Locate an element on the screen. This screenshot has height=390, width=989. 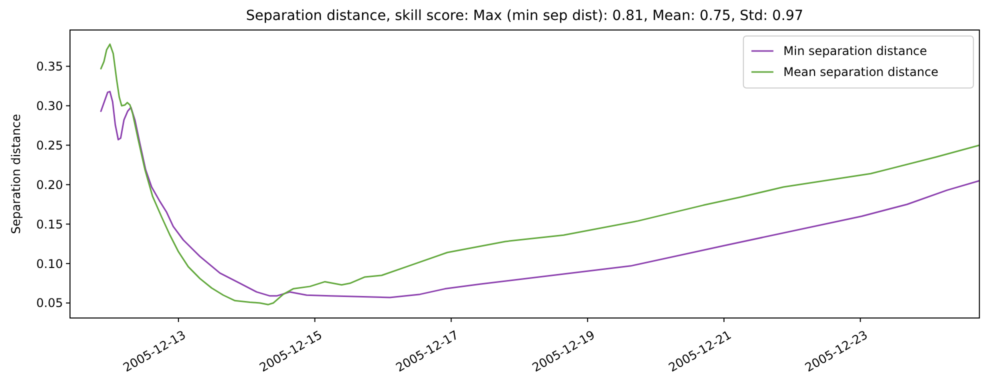
y-tick-label: 0.20 is located at coordinates (49, 185).